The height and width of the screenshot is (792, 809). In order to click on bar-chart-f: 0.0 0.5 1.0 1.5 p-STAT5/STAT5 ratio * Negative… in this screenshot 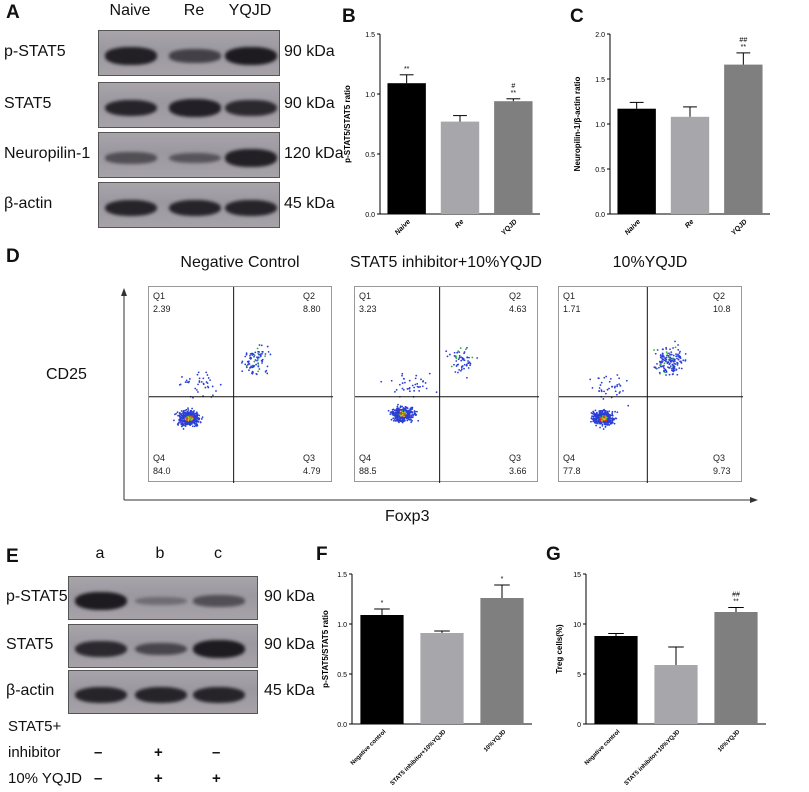, I will do `click(426, 679)`.